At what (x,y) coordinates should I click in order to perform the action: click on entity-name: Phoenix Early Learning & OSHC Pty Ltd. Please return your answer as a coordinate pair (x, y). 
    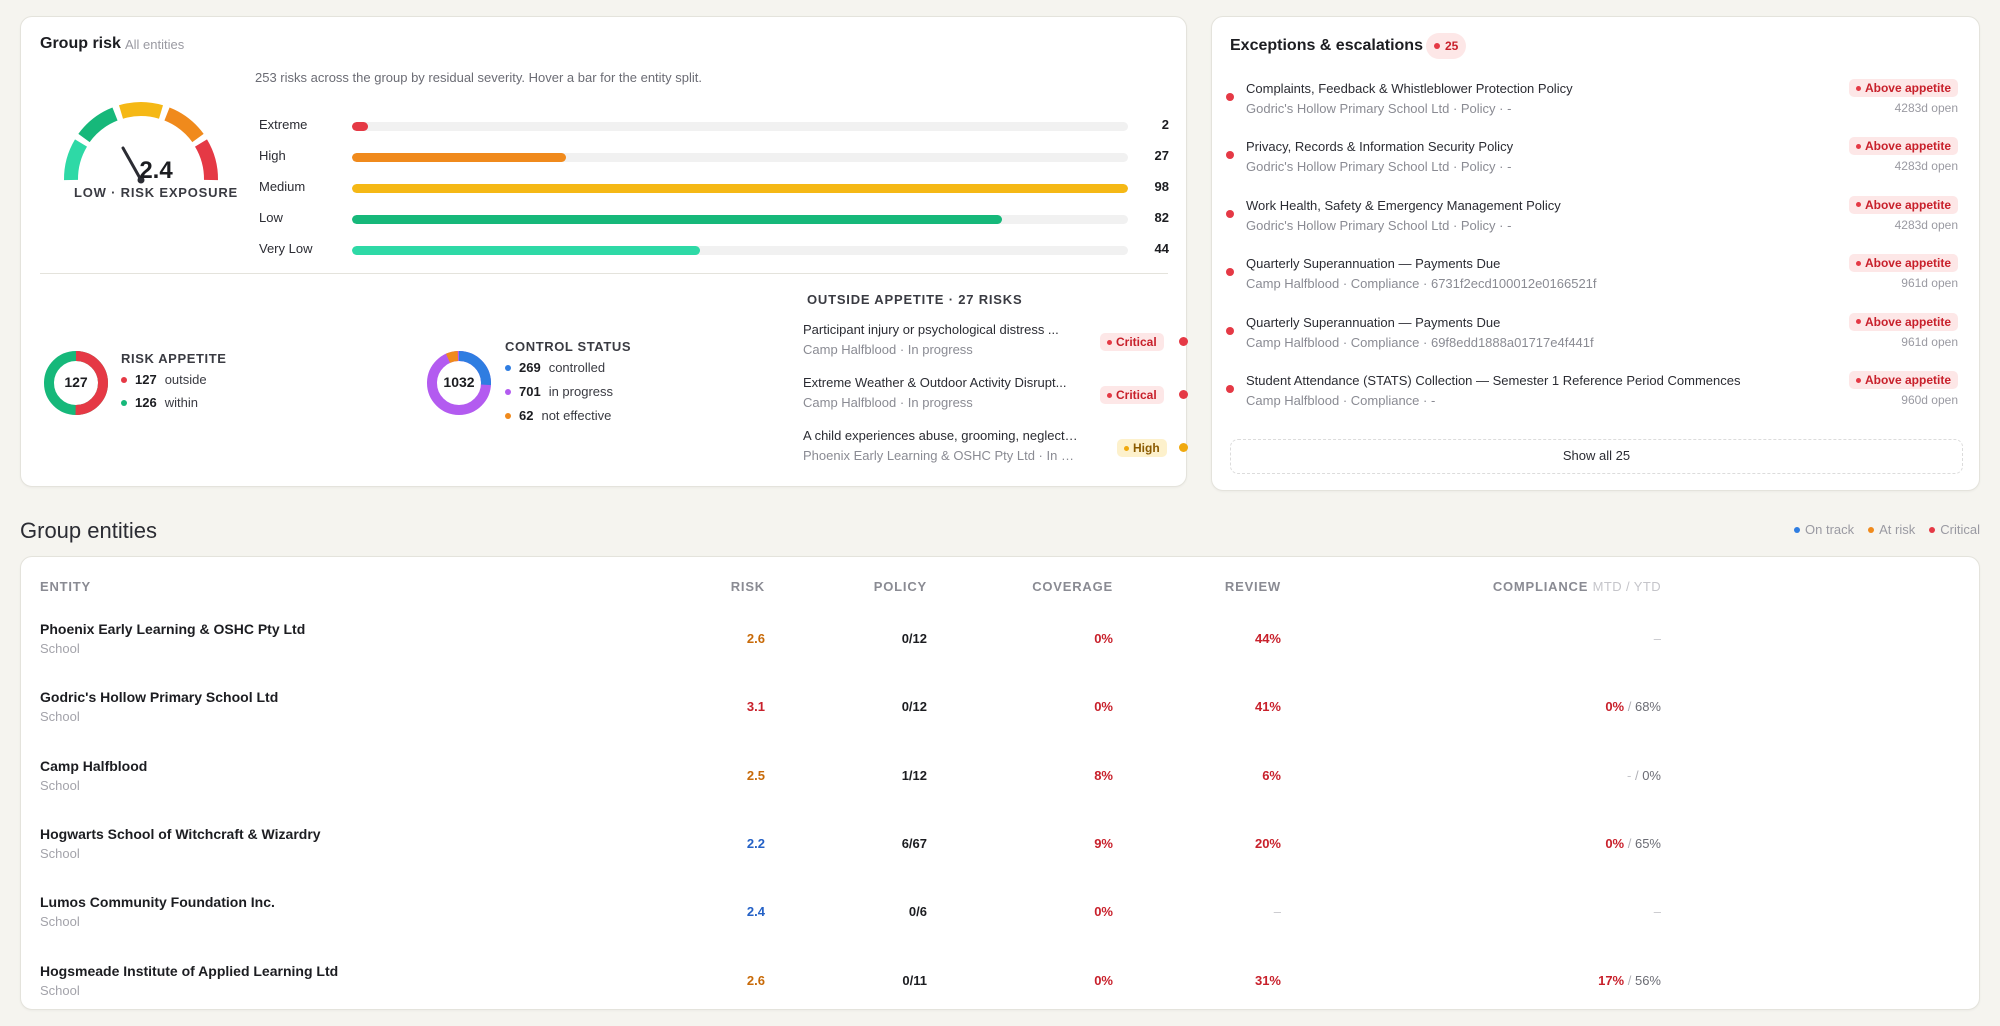
    Looking at the image, I should click on (173, 629).